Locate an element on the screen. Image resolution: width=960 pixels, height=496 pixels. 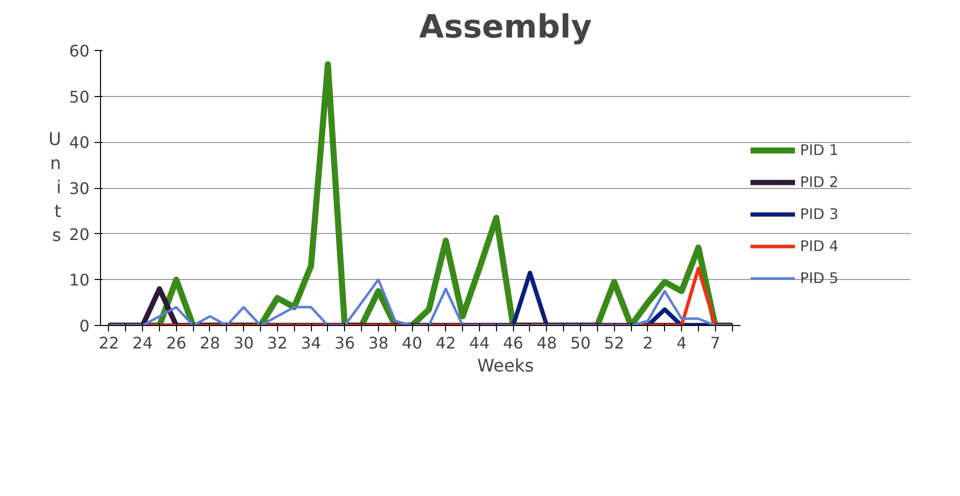
y-tick-label: 50 is located at coordinates (79, 96).